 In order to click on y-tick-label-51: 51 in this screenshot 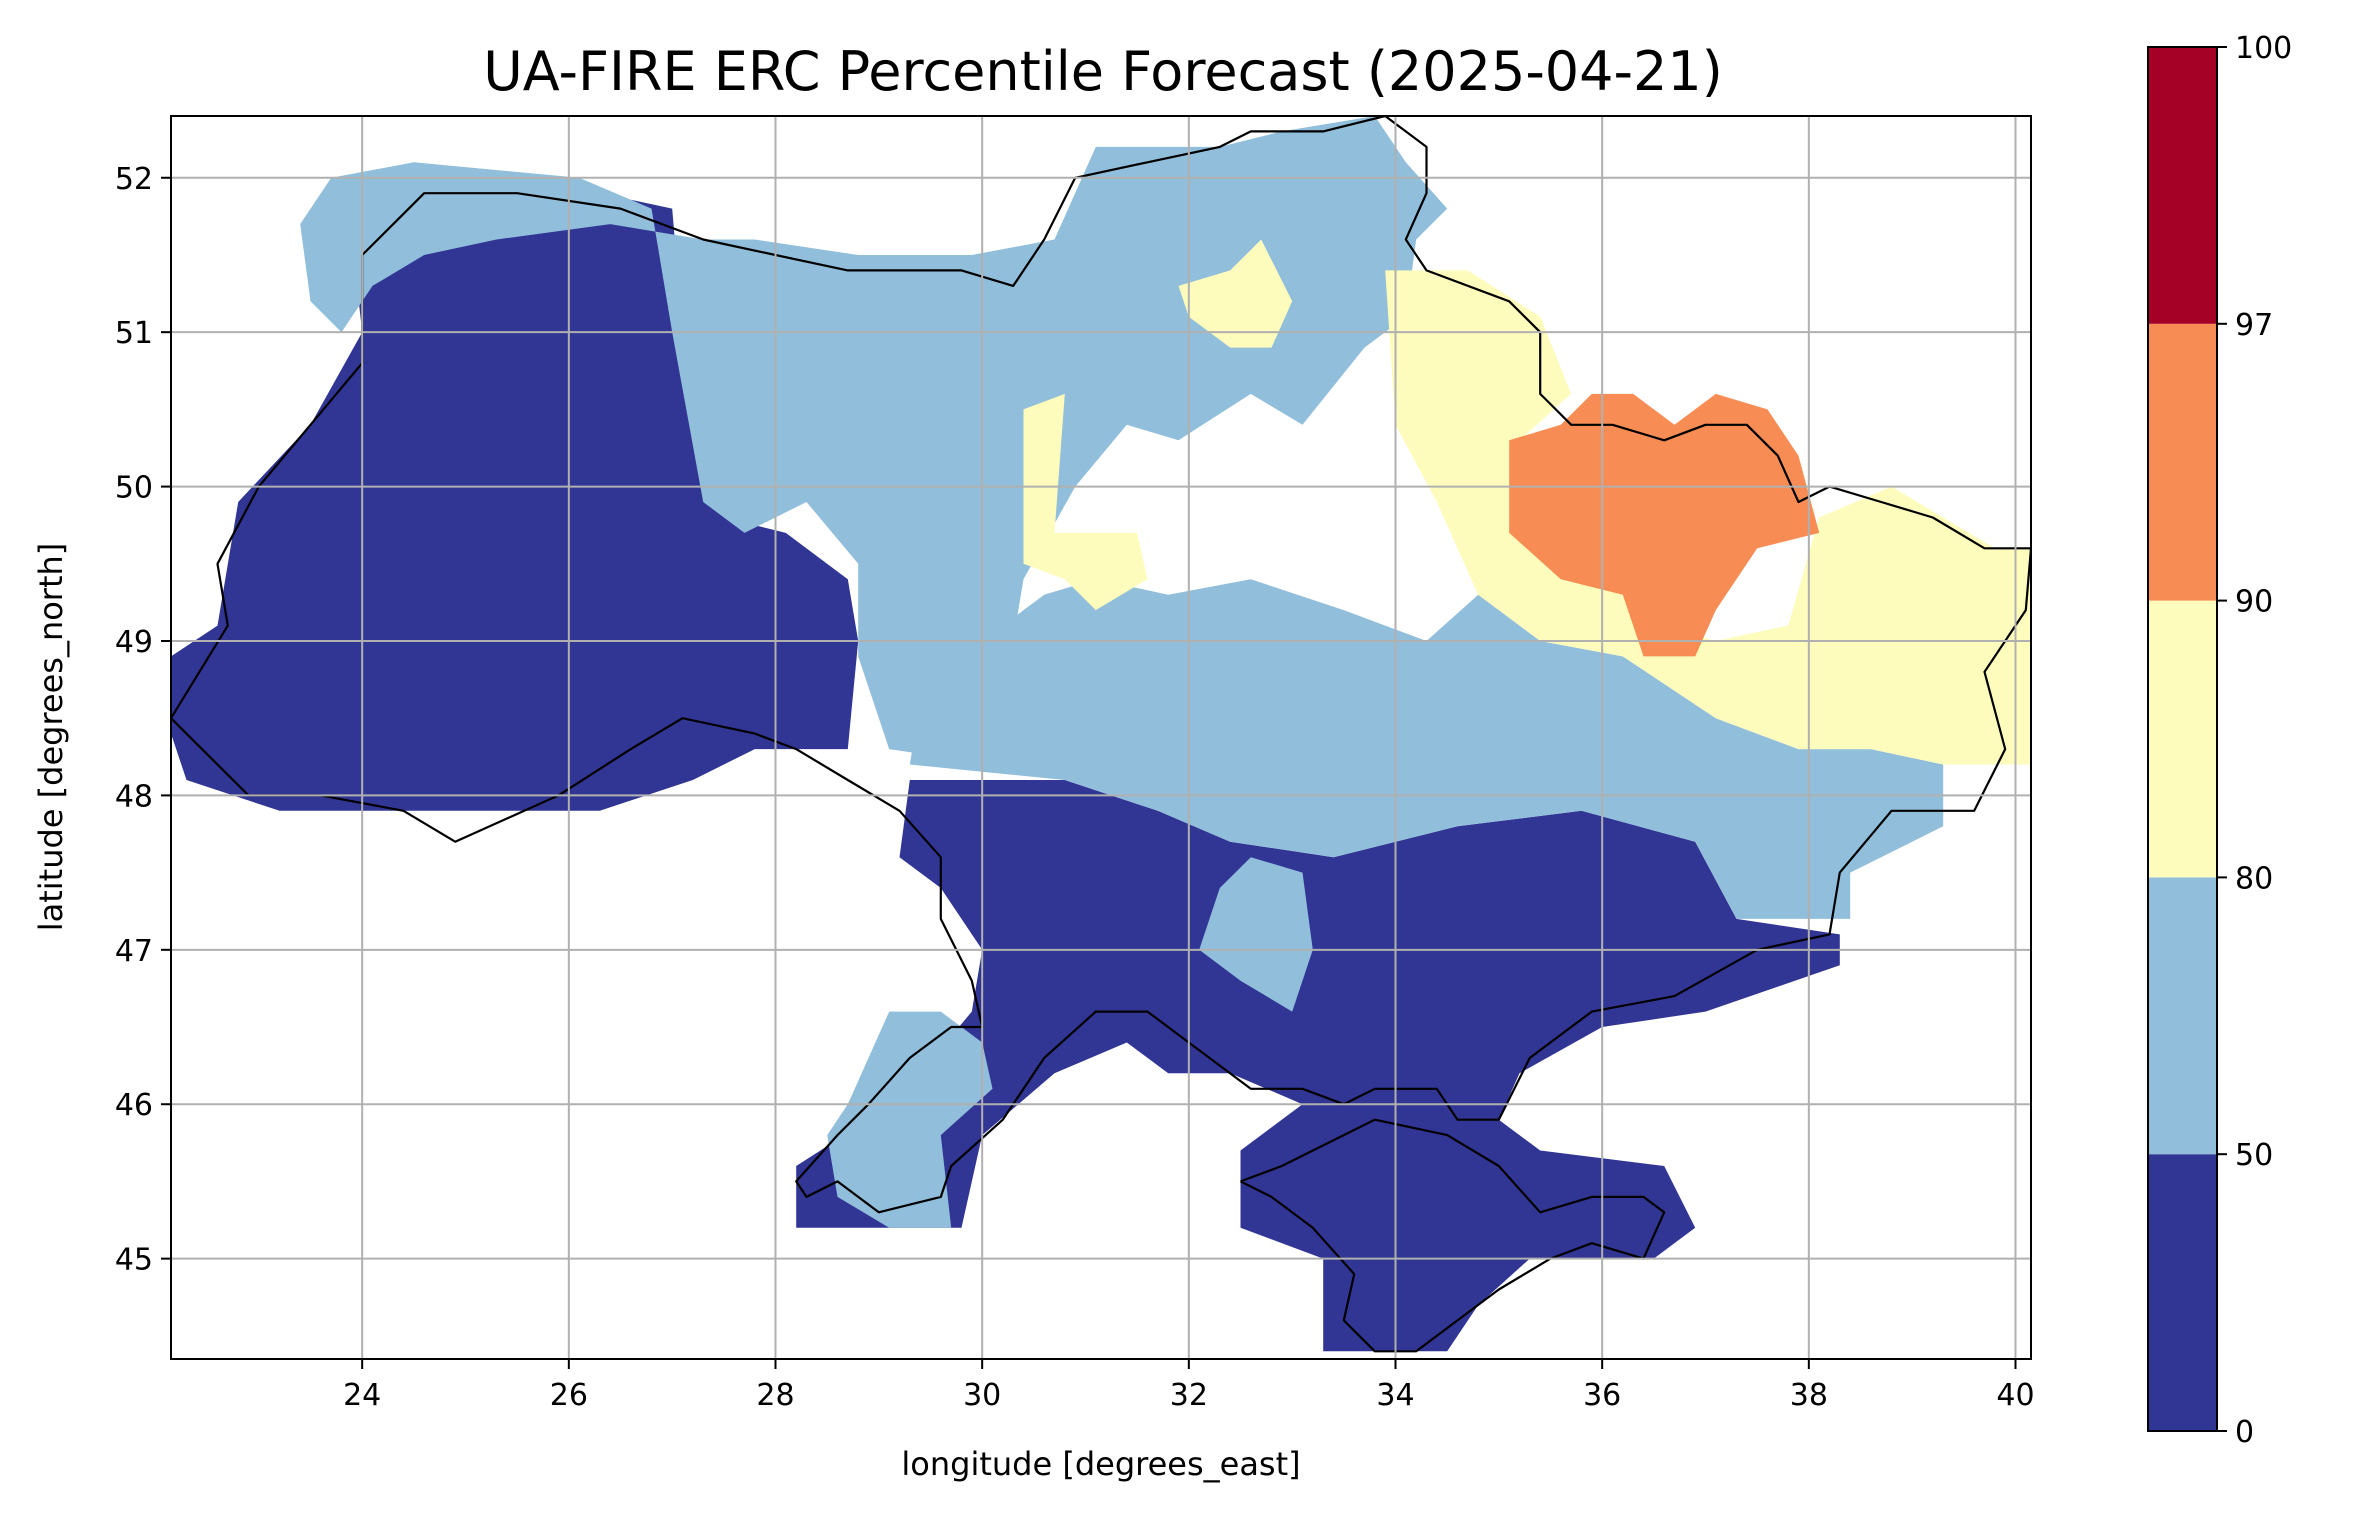, I will do `click(134, 333)`.